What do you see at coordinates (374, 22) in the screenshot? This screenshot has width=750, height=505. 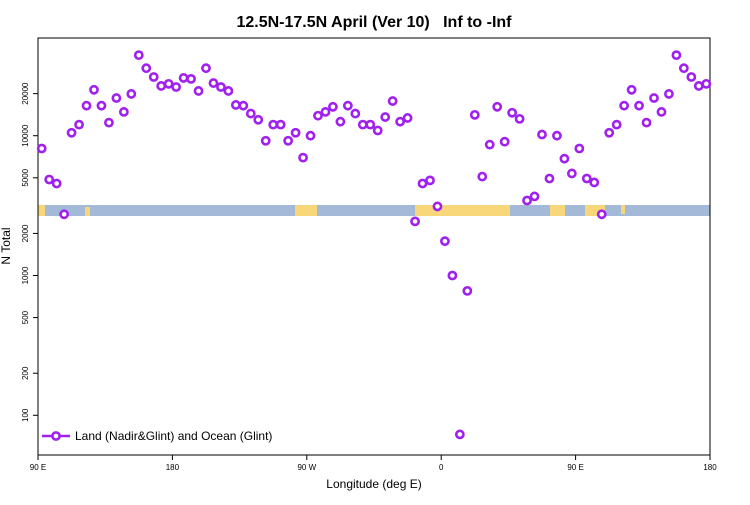 I see `chart-title: 12.5N-17.5N April (Ver 10) Inf to -Inf` at bounding box center [374, 22].